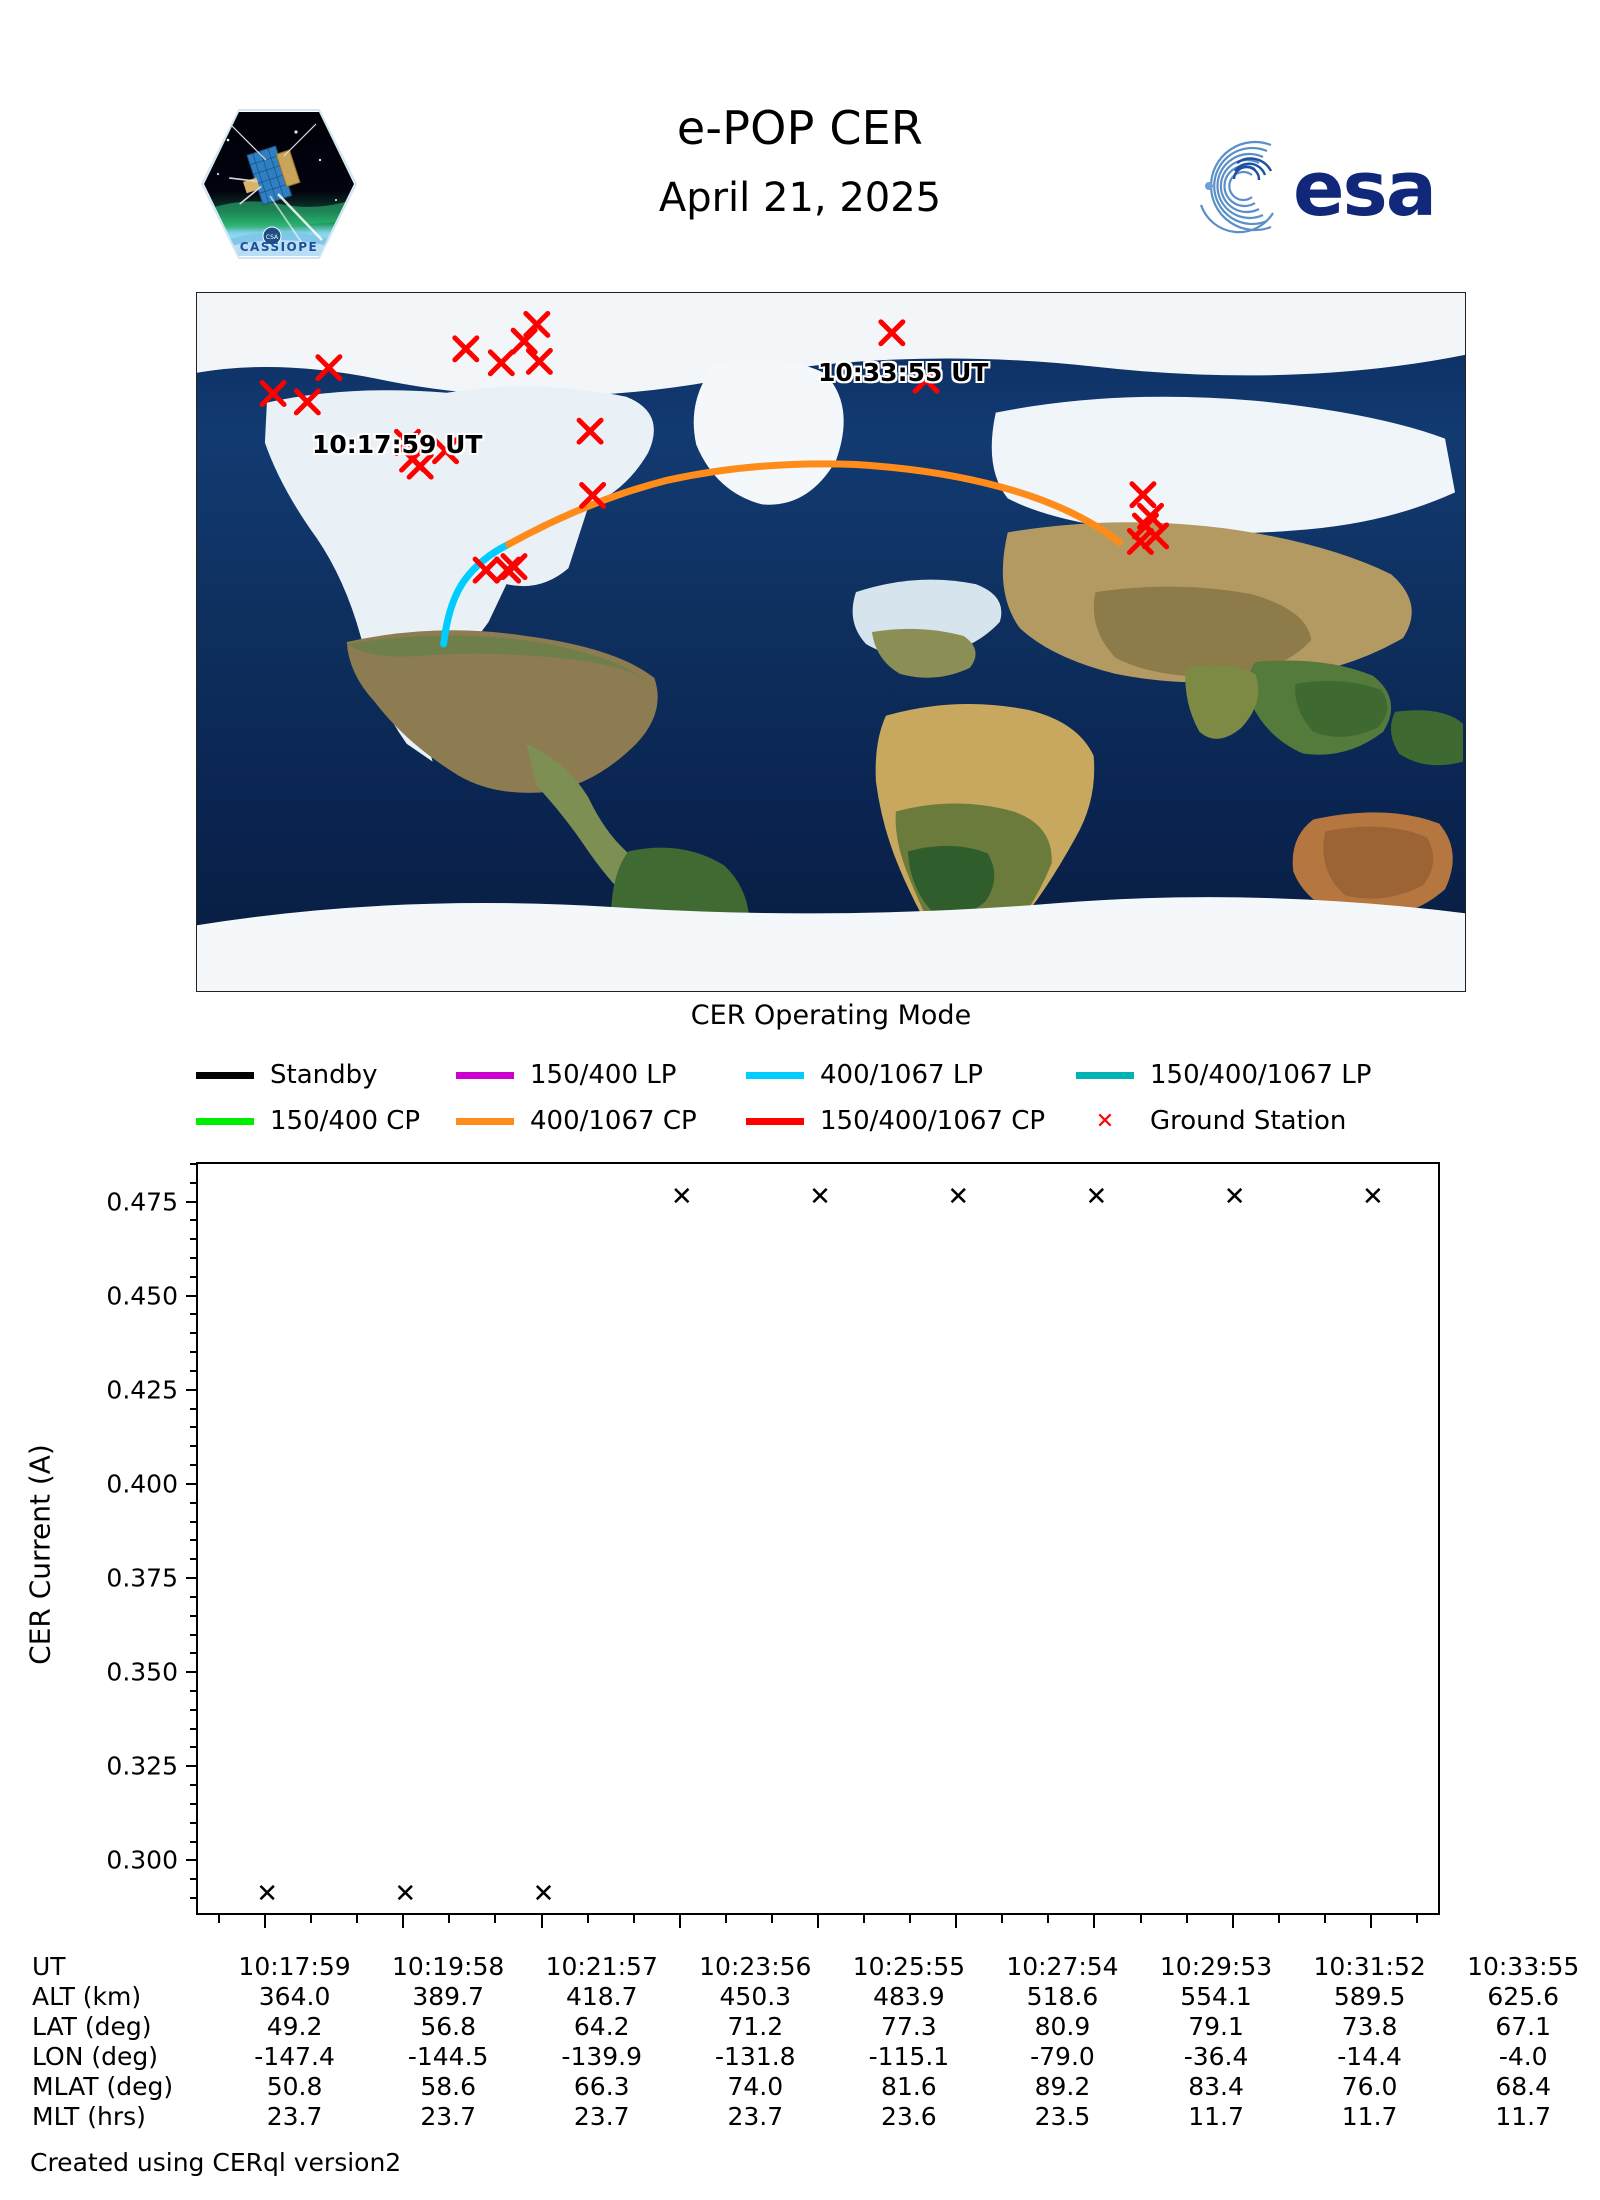  Describe the element at coordinates (326, 1121) in the screenshot. I see `legend-item-150-400-cp: 150/400 CP` at that location.